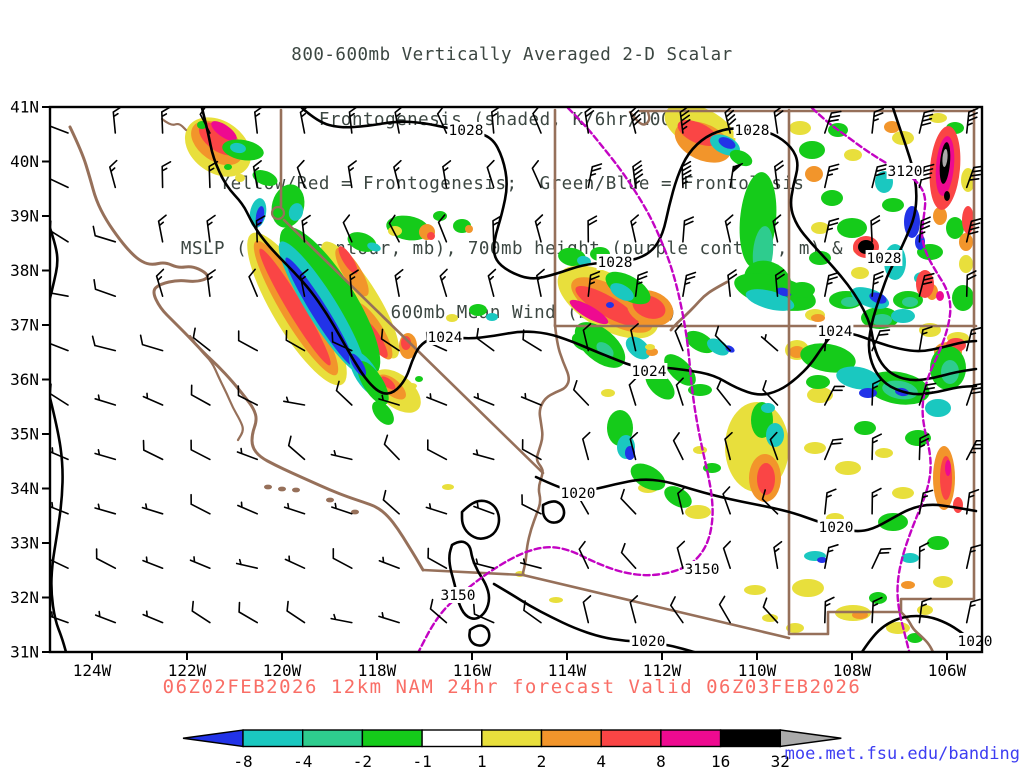  I want to click on lon-axis-label: 122W, so click(187, 670).